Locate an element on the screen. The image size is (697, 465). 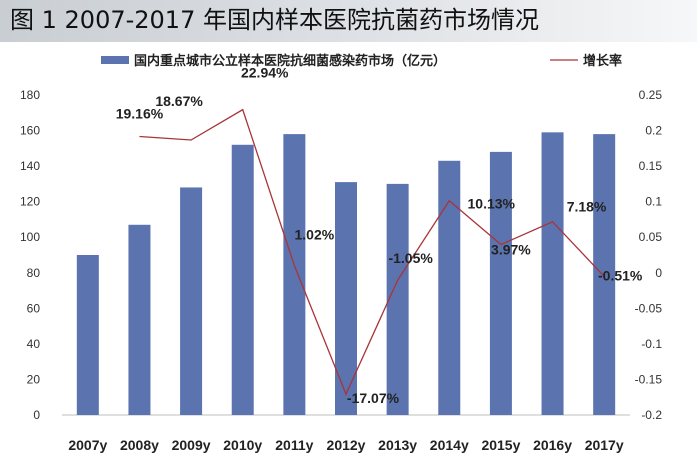
x-category-label: 2008y is located at coordinates (139, 445).